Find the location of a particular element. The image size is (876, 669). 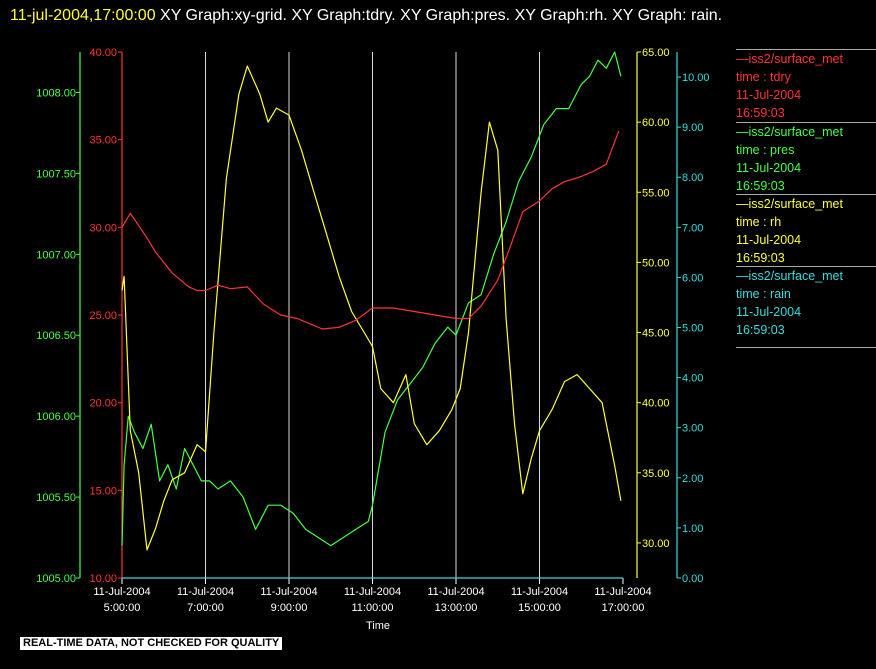

y-tick-label-rain-3: 3.00 is located at coordinates (692, 429).